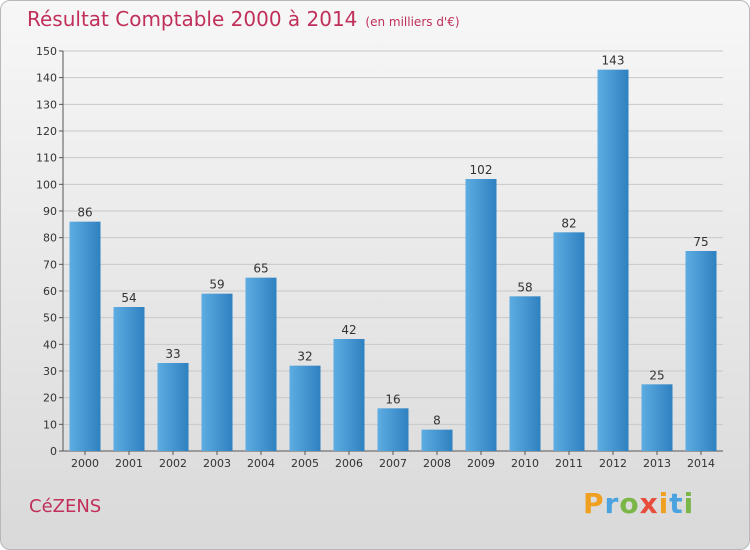 Image resolution: width=750 pixels, height=550 pixels. What do you see at coordinates (613, 61) in the screenshot?
I see `data-label: 143` at bounding box center [613, 61].